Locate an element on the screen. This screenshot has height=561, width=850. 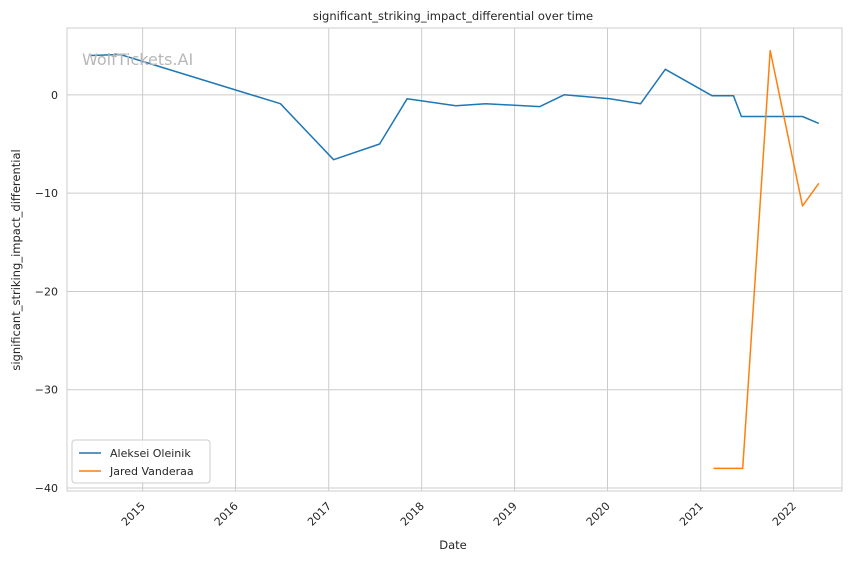
legend-box is located at coordinates (141, 461).